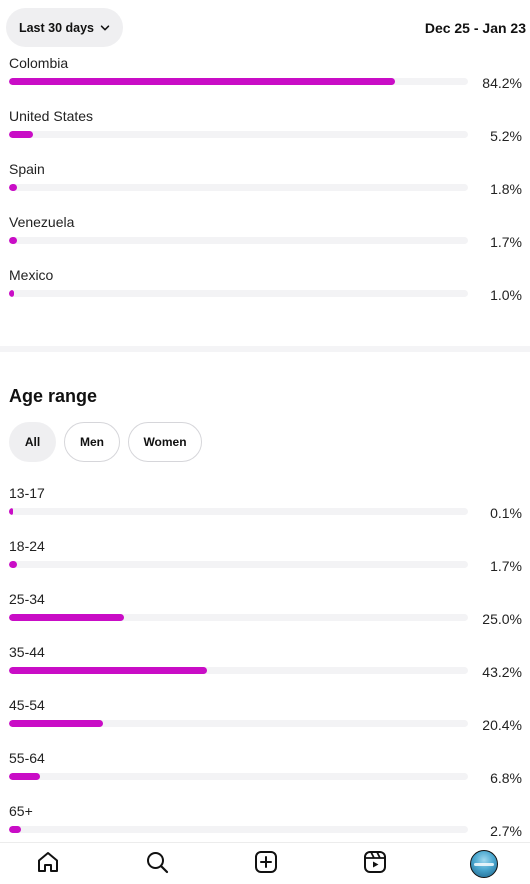  I want to click on search-icon, so click(157, 864).